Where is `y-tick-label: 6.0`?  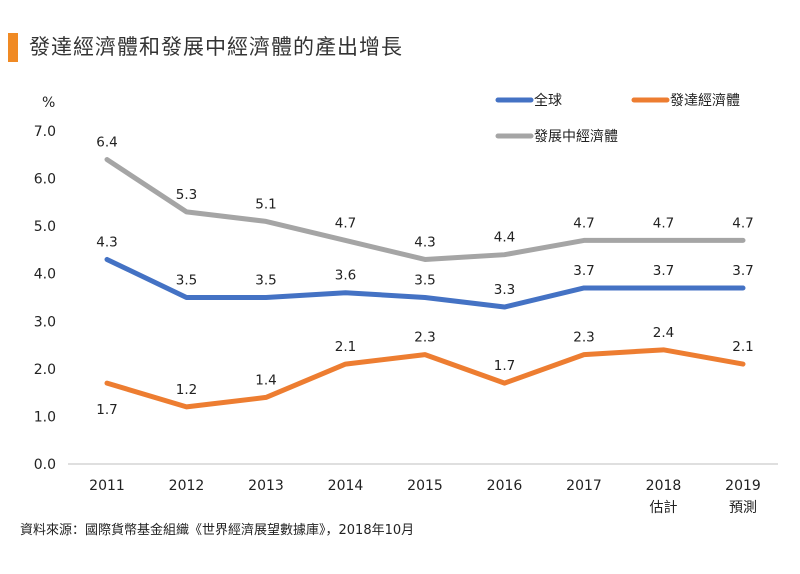 y-tick-label: 6.0 is located at coordinates (45, 180).